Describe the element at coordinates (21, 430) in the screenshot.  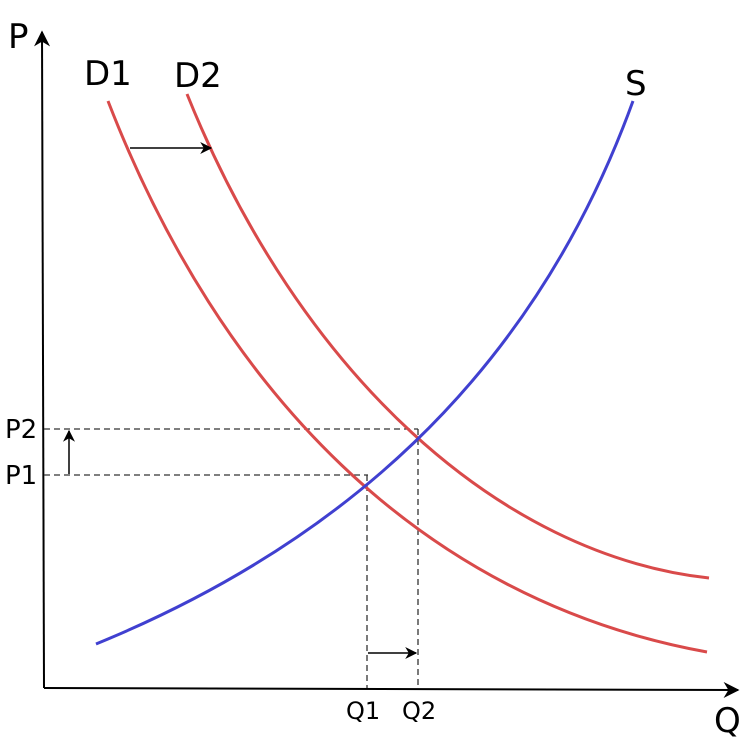
I see `p2-label: P2` at that location.